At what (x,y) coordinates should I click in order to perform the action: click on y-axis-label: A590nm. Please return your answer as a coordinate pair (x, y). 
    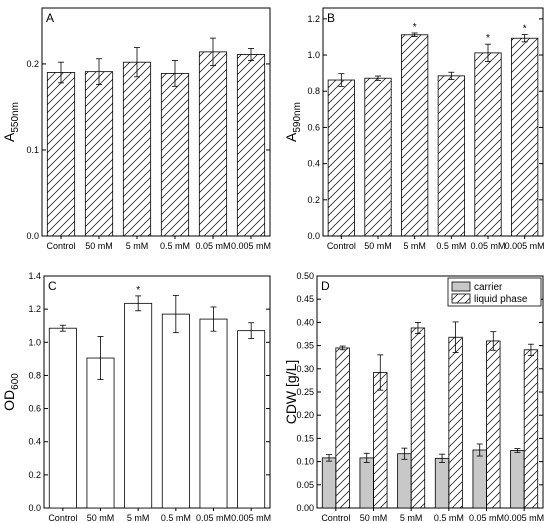
    Looking at the image, I should click on (293, 122).